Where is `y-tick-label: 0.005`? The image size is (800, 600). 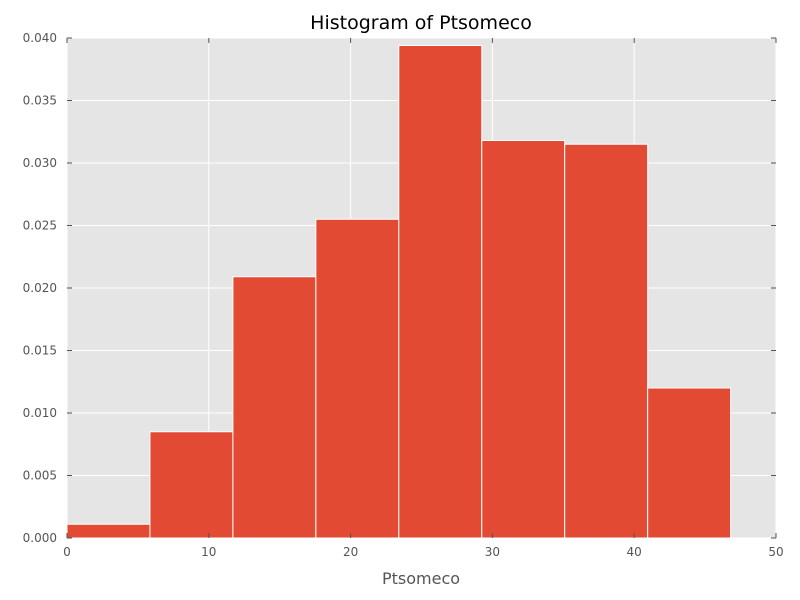
y-tick-label: 0.005 is located at coordinates (40, 476).